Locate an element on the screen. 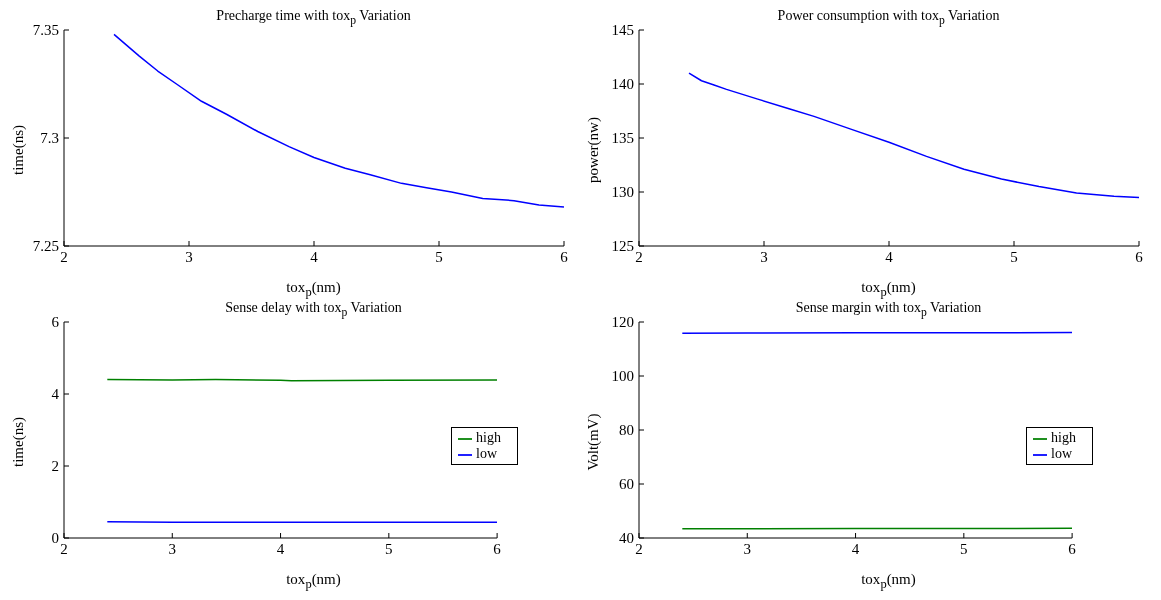 The image size is (1161, 600). y-axis-title: power(nw) is located at coordinates (593, 150).